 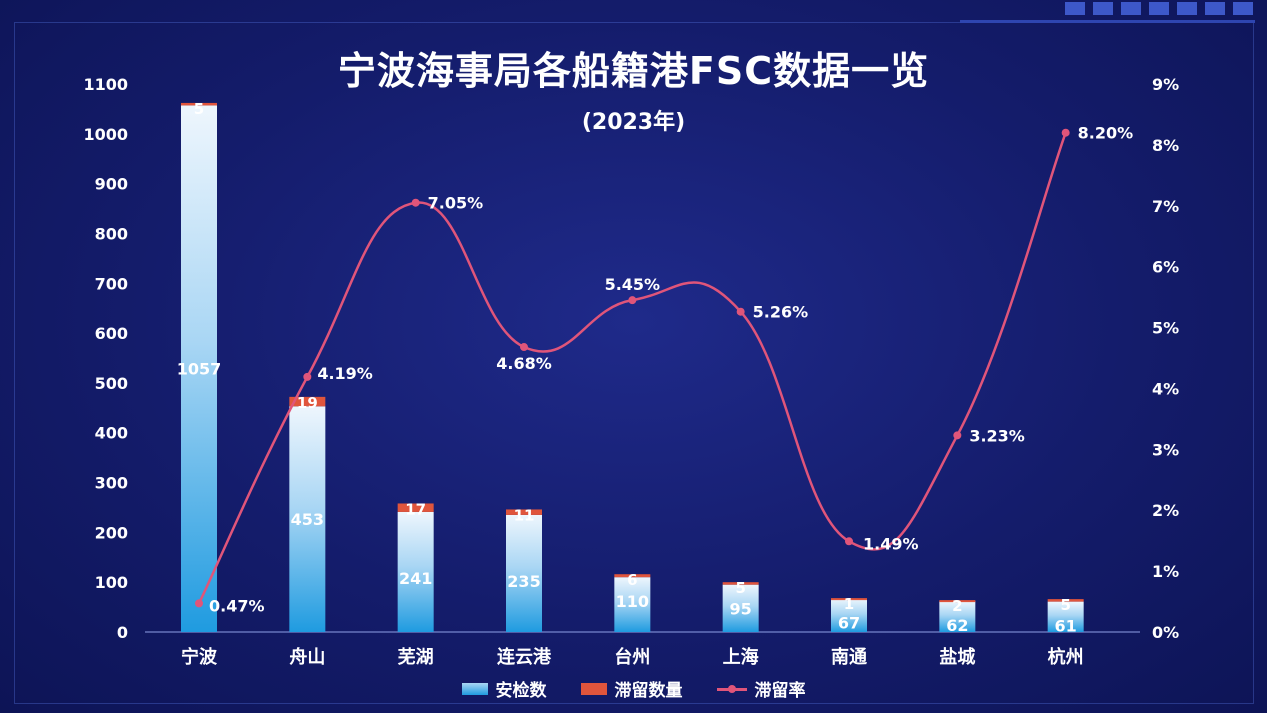 What do you see at coordinates (632, 657) in the screenshot?
I see `category-label: 台州` at bounding box center [632, 657].